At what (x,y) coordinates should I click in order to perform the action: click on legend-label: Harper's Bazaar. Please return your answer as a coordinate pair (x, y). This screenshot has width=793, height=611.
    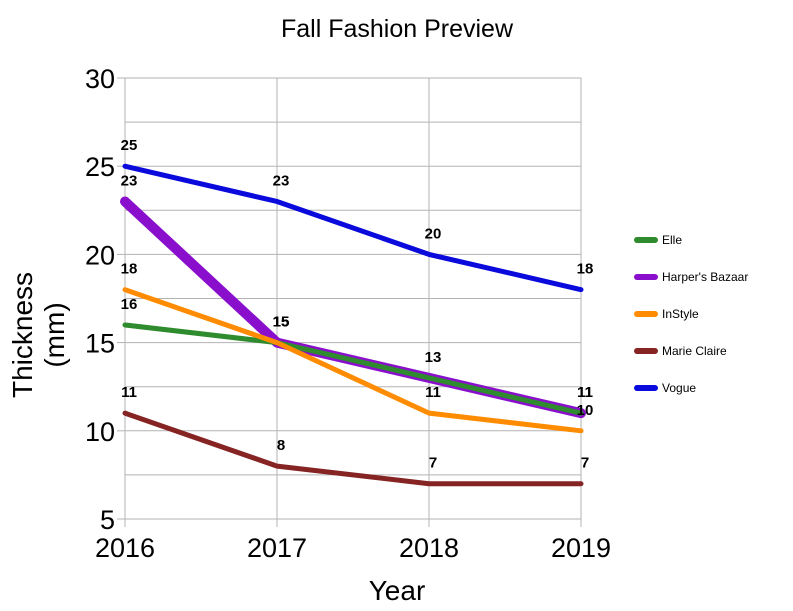
    Looking at the image, I should click on (705, 277).